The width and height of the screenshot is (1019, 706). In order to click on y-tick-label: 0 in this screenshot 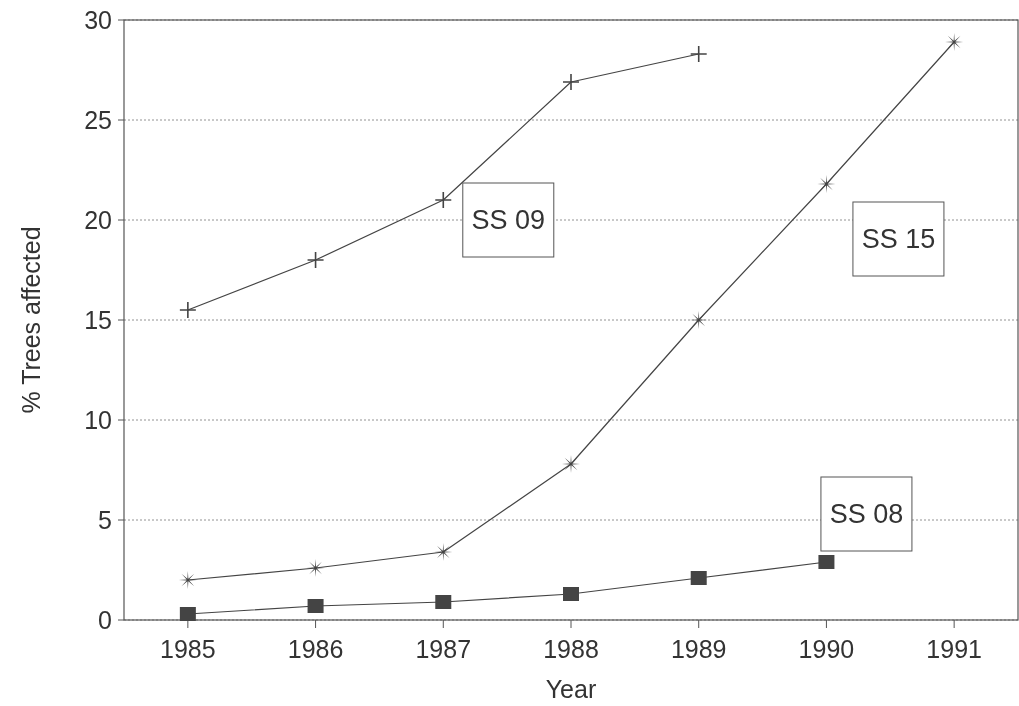, I will do `click(105, 619)`.